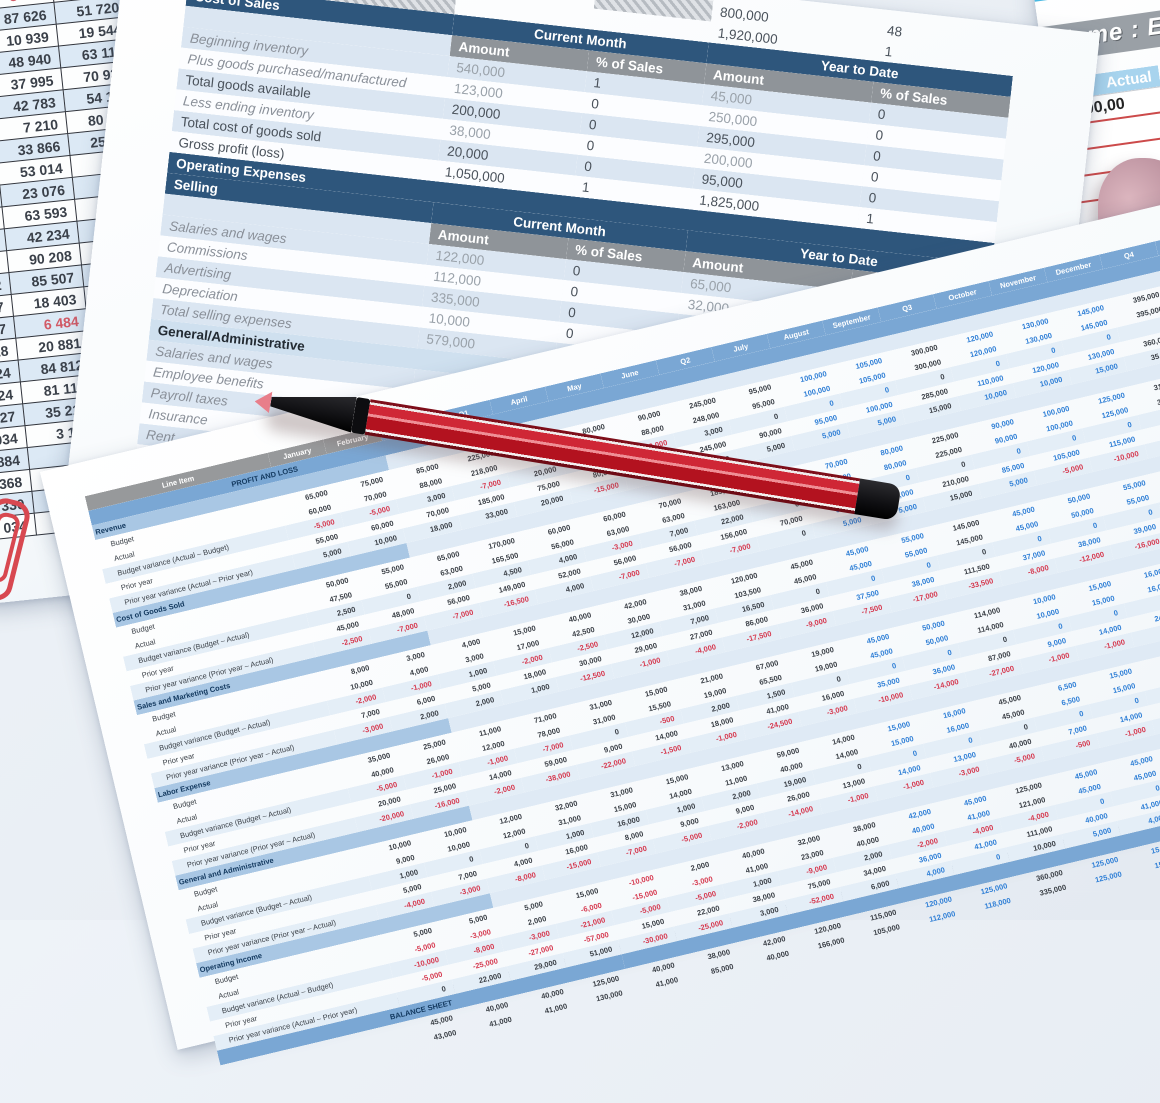  I want to click on top-blue-strip, so click(1096, 1).